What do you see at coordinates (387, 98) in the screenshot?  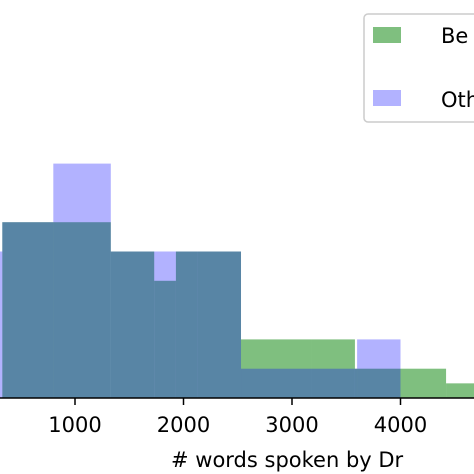 I see `legend-swatch-other` at bounding box center [387, 98].